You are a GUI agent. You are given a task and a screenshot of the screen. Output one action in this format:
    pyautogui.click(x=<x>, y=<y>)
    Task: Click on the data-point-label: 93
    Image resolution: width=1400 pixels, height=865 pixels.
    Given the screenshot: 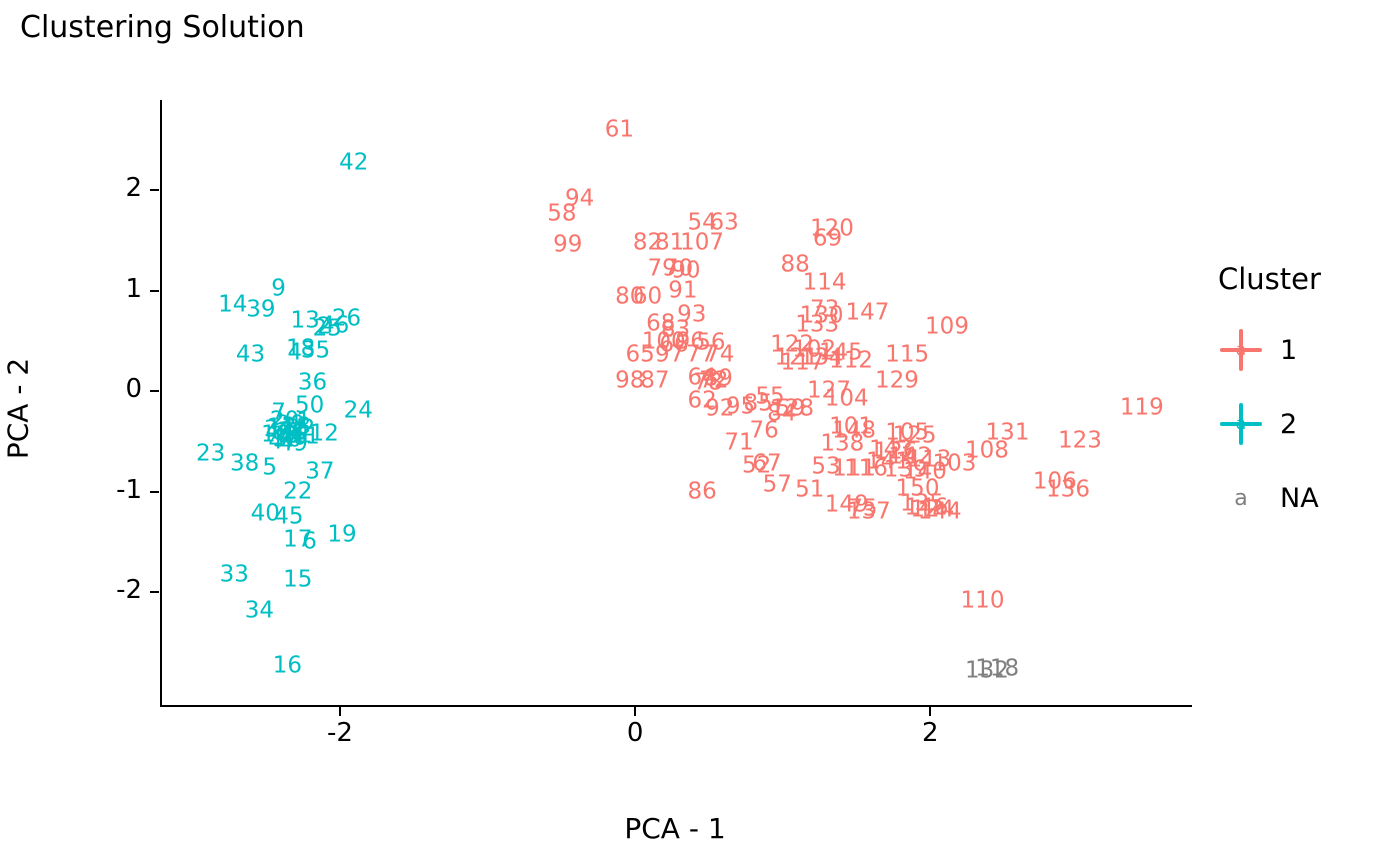 What is the action you would take?
    pyautogui.click(x=692, y=314)
    